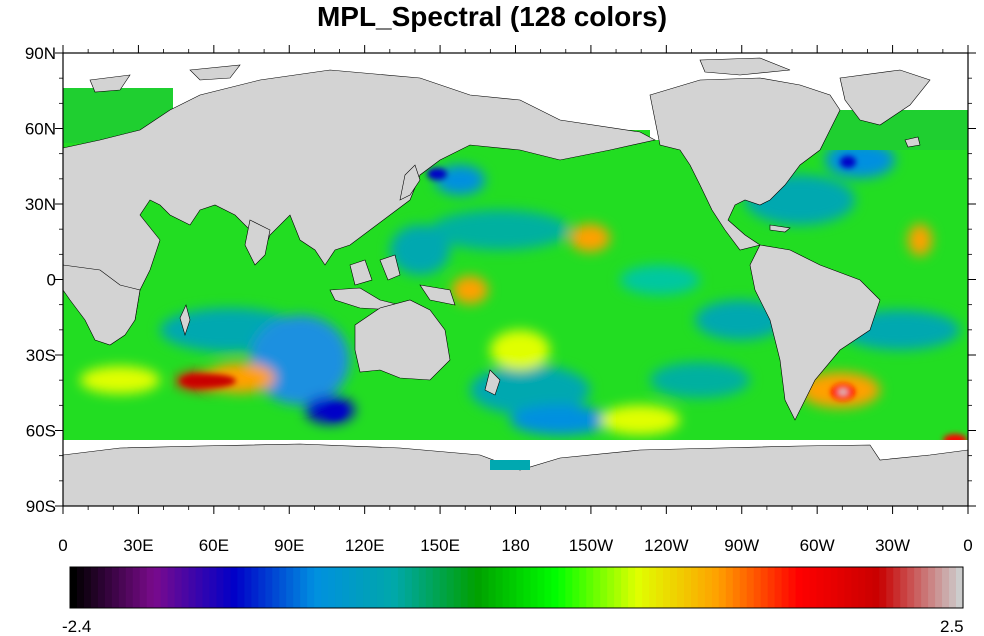 The height and width of the screenshot is (636, 984). I want to click on lat-tick-label: 90S, so click(41, 506).